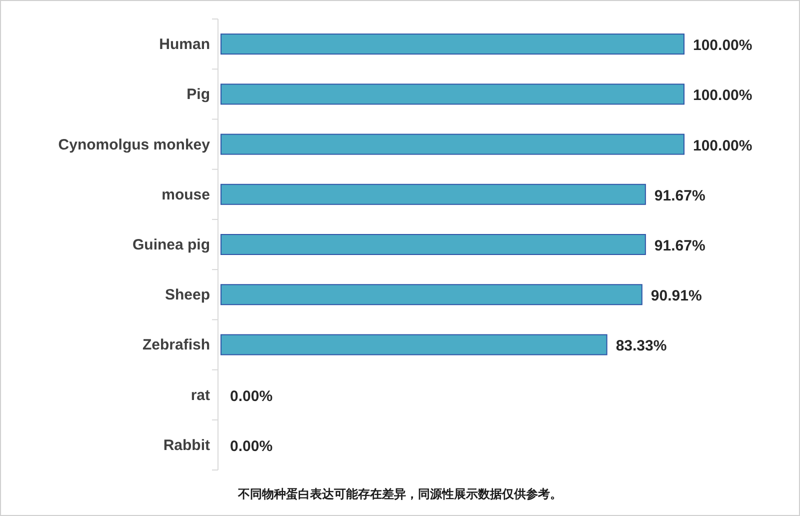  What do you see at coordinates (200, 395) in the screenshot?
I see `y-tick-label: rat` at bounding box center [200, 395].